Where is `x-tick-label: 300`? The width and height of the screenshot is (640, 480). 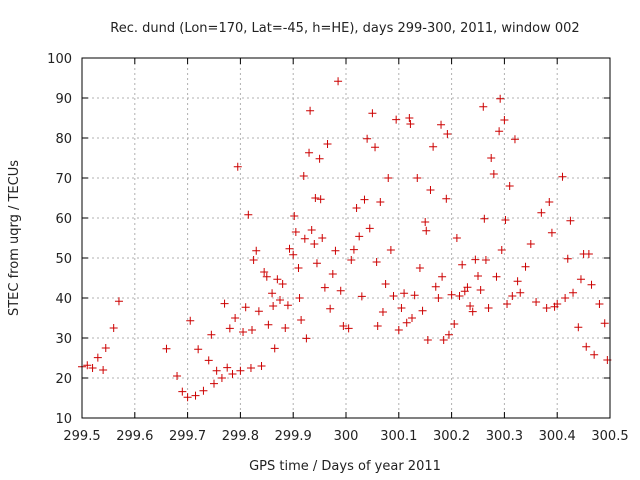 x-tick-label: 300 is located at coordinates (346, 436).